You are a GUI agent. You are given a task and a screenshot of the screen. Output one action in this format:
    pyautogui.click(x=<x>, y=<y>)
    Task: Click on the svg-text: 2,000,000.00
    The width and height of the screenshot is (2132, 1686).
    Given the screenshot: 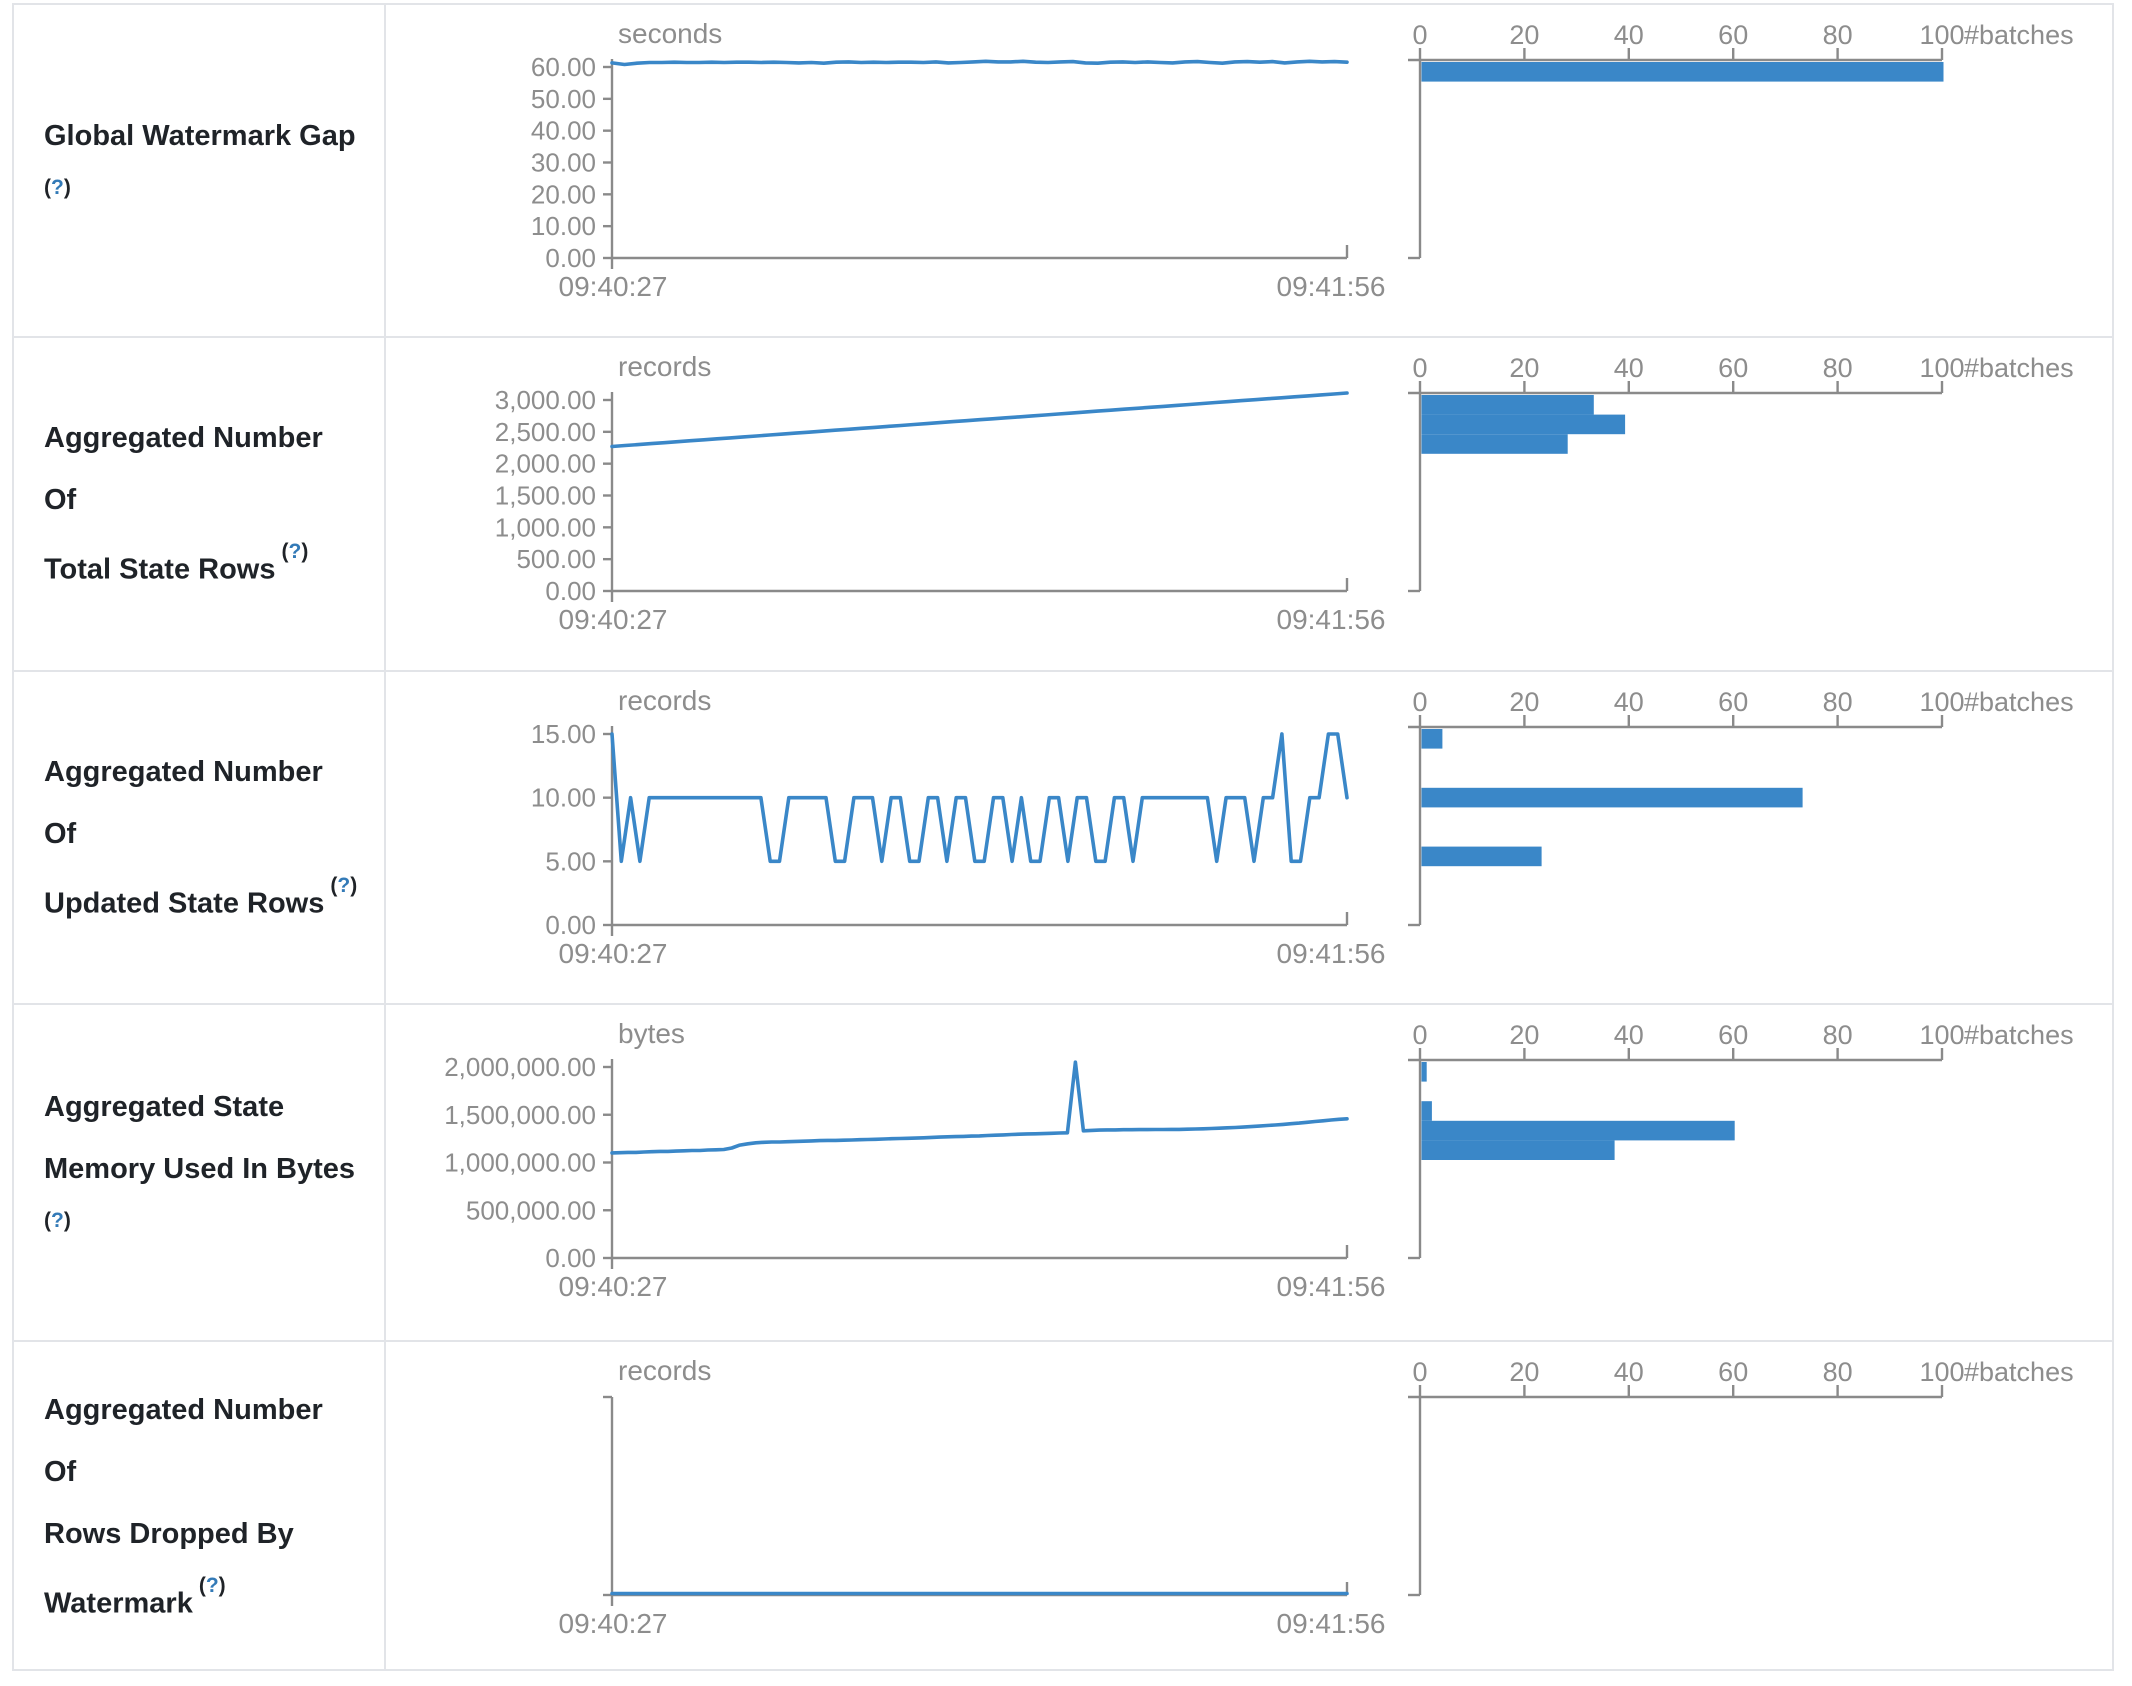 What is the action you would take?
    pyautogui.click(x=520, y=1067)
    